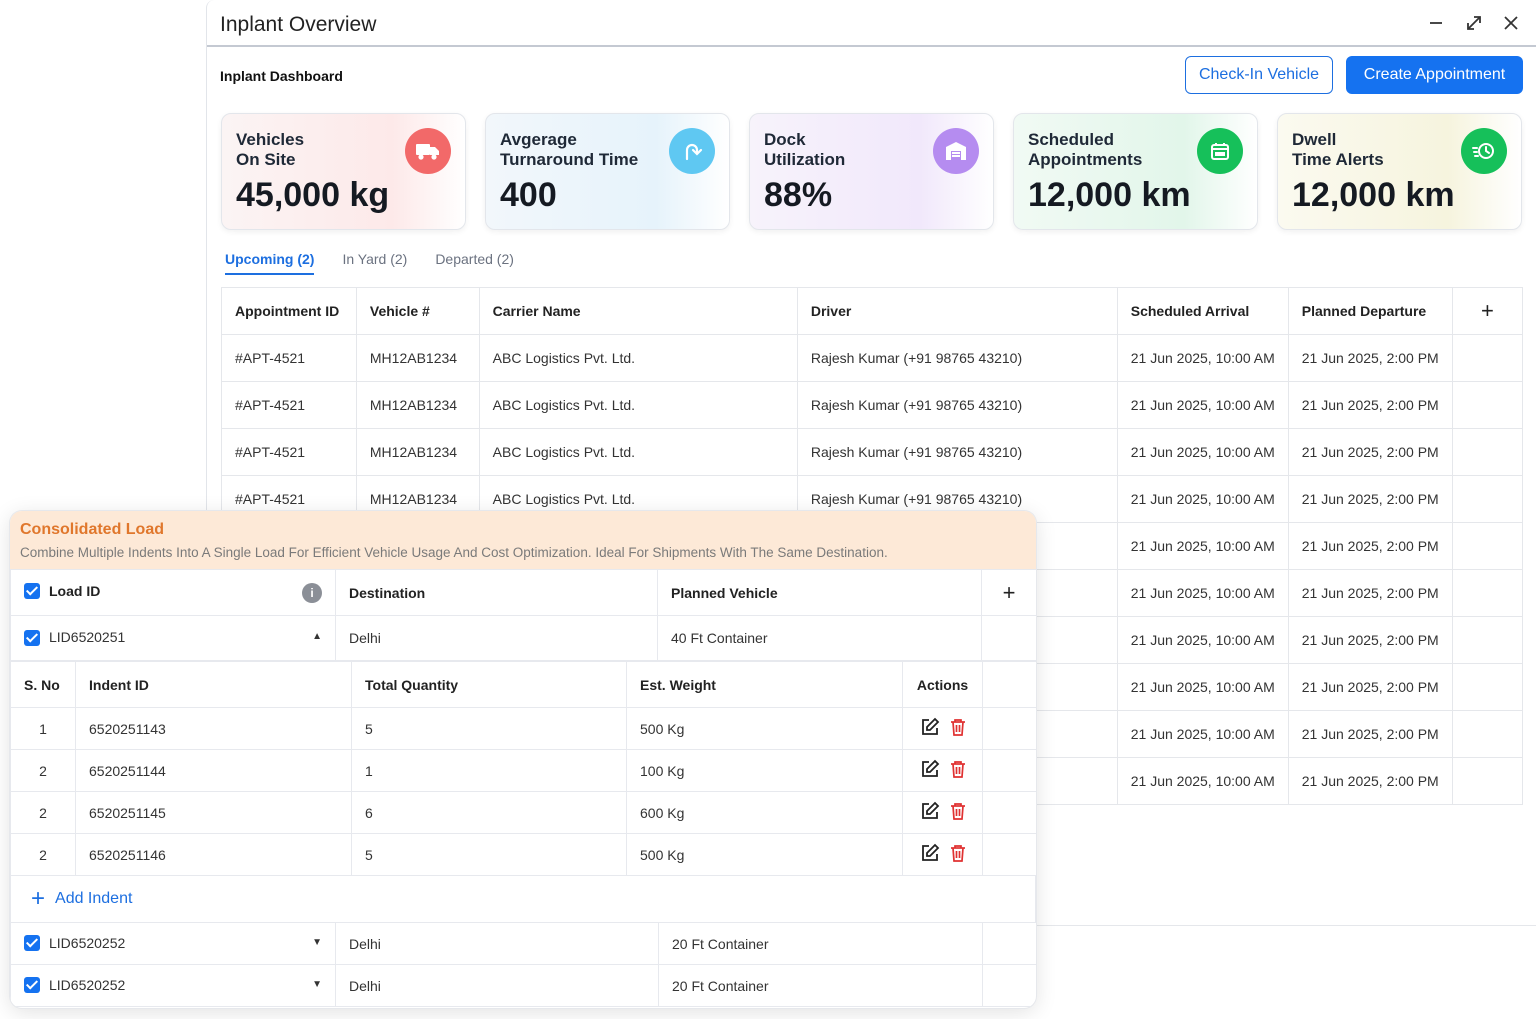  What do you see at coordinates (270, 149) in the screenshot?
I see `card-label: Vehicles On Site` at bounding box center [270, 149].